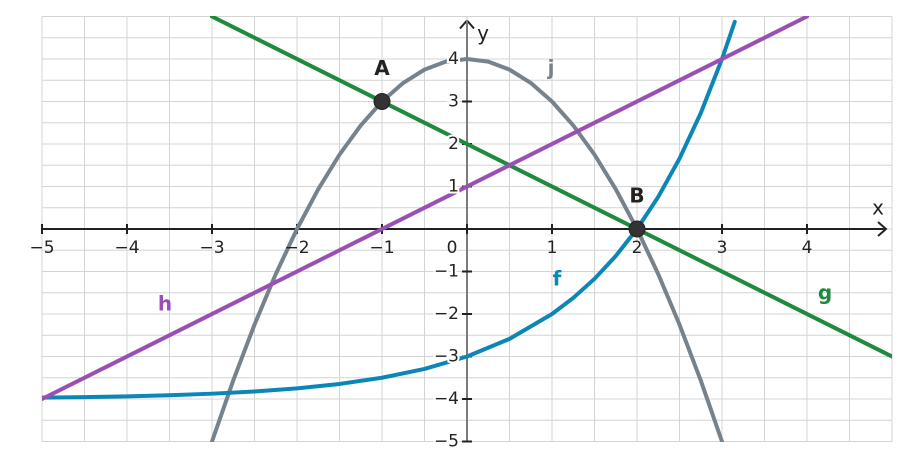 The width and height of the screenshot is (911, 471). I want to click on x-axis-arrow, so click(882, 229).